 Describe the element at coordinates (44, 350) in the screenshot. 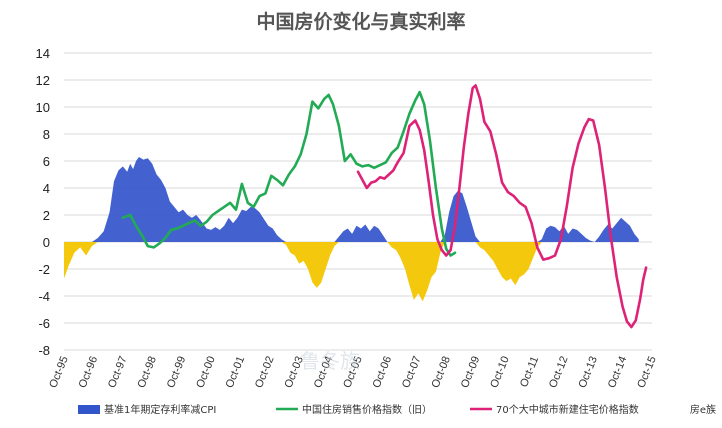

I see `y-tick-label: -8` at that location.